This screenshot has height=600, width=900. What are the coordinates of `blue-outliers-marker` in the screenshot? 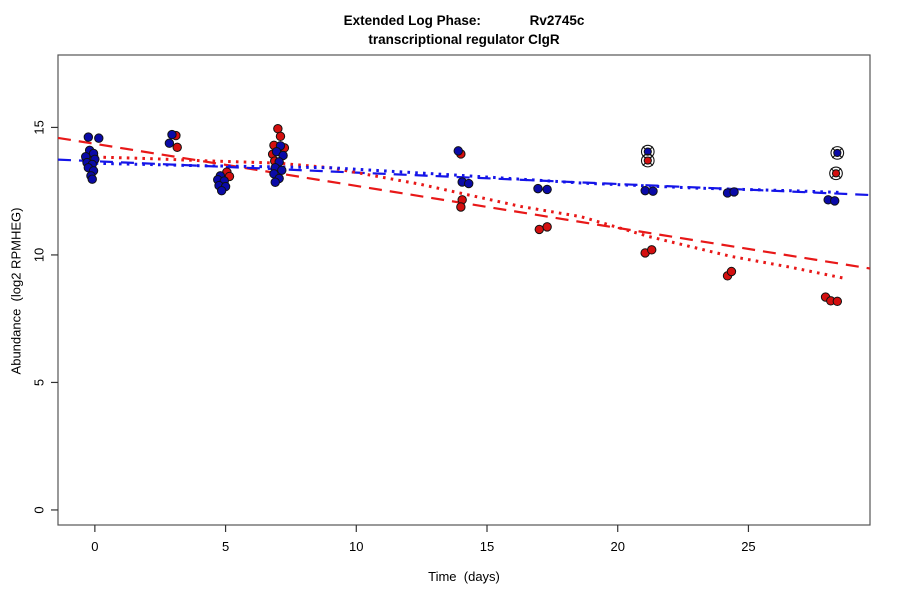 It's located at (837, 153).